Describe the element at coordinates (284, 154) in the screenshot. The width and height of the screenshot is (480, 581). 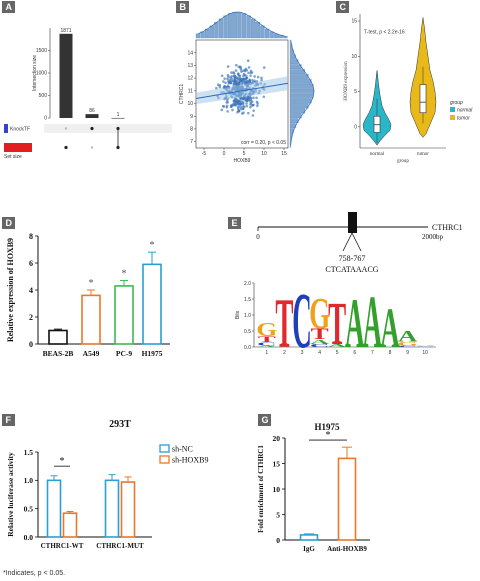
I see `x-tick-label: 15` at that location.